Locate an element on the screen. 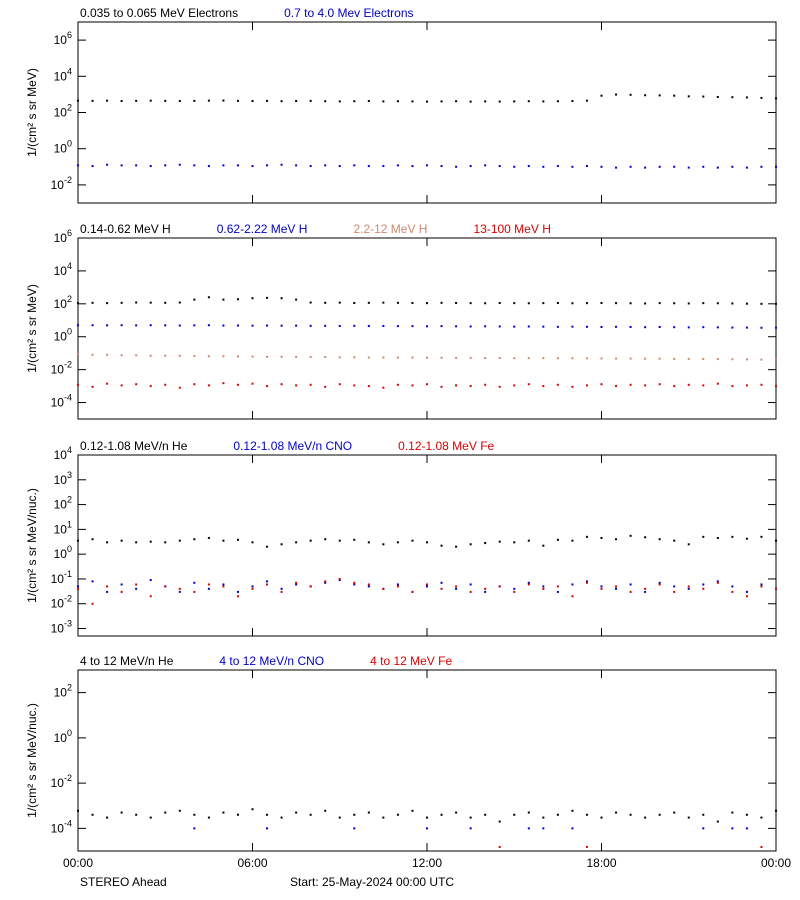 The width and height of the screenshot is (800, 900). footer-center: Start: 25-May-2024 00:00 UTC is located at coordinates (372, 882).